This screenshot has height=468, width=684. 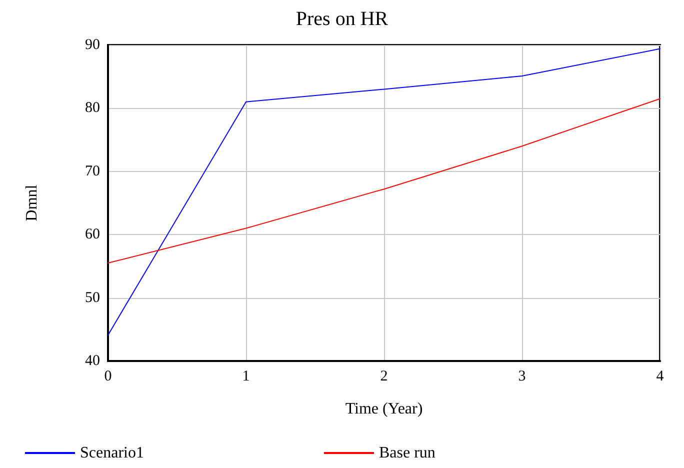 What do you see at coordinates (92, 45) in the screenshot?
I see `y-tick-label: 90` at bounding box center [92, 45].